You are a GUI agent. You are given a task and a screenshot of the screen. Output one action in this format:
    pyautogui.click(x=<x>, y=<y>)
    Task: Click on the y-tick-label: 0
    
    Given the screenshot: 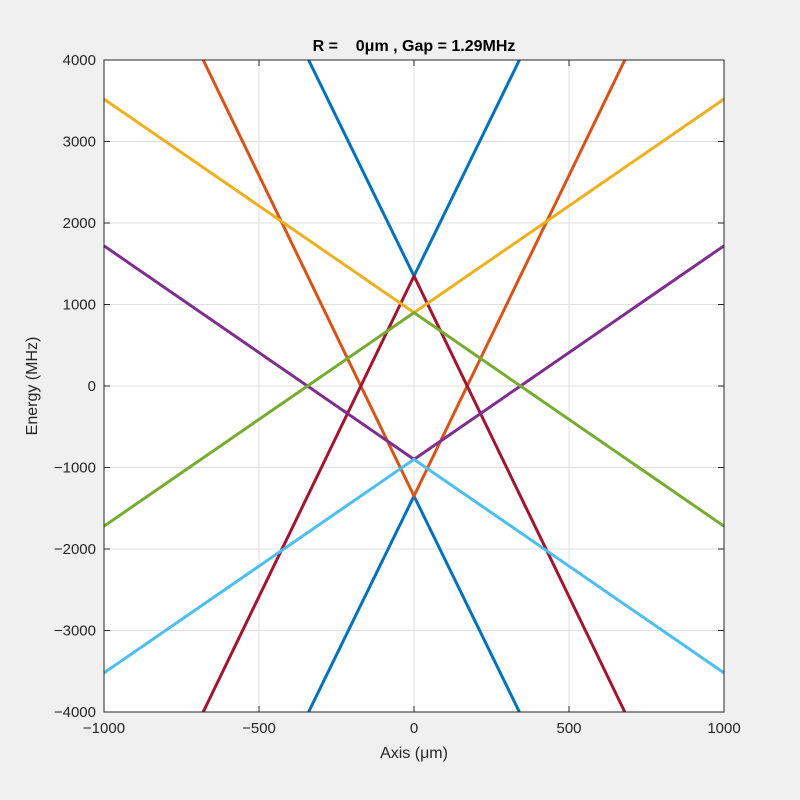 What is the action you would take?
    pyautogui.click(x=92, y=386)
    